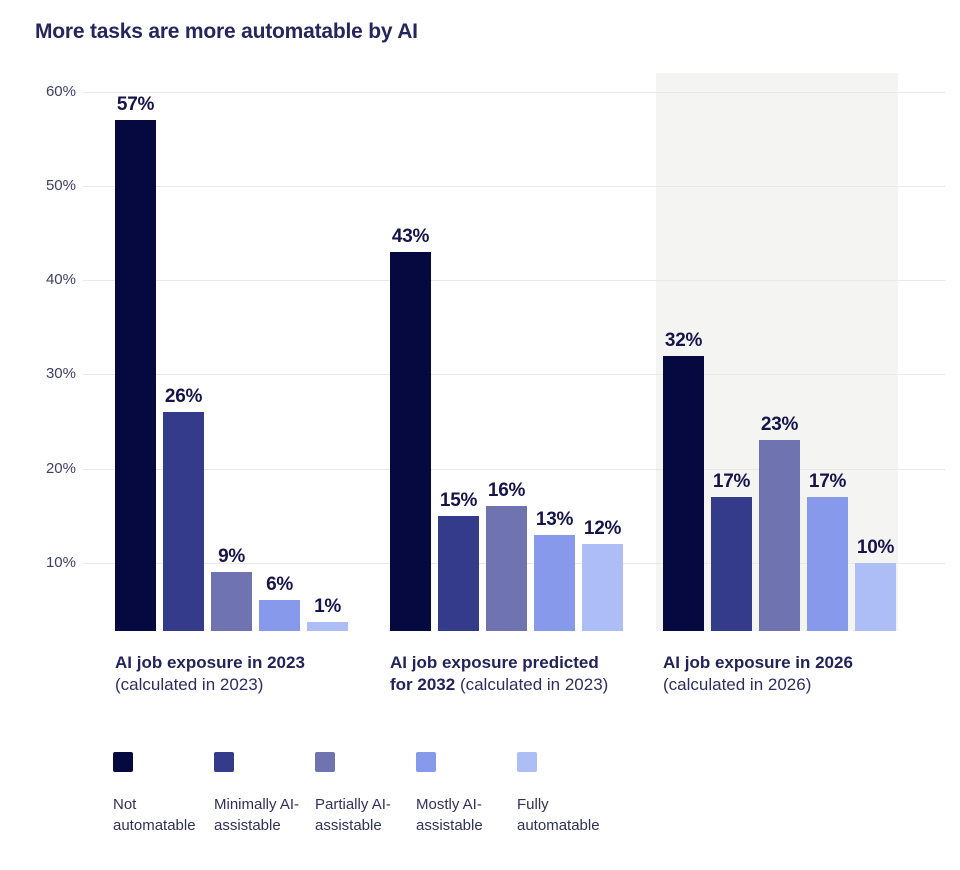  What do you see at coordinates (154, 815) in the screenshot?
I see `legend-label: Not automatable` at bounding box center [154, 815].